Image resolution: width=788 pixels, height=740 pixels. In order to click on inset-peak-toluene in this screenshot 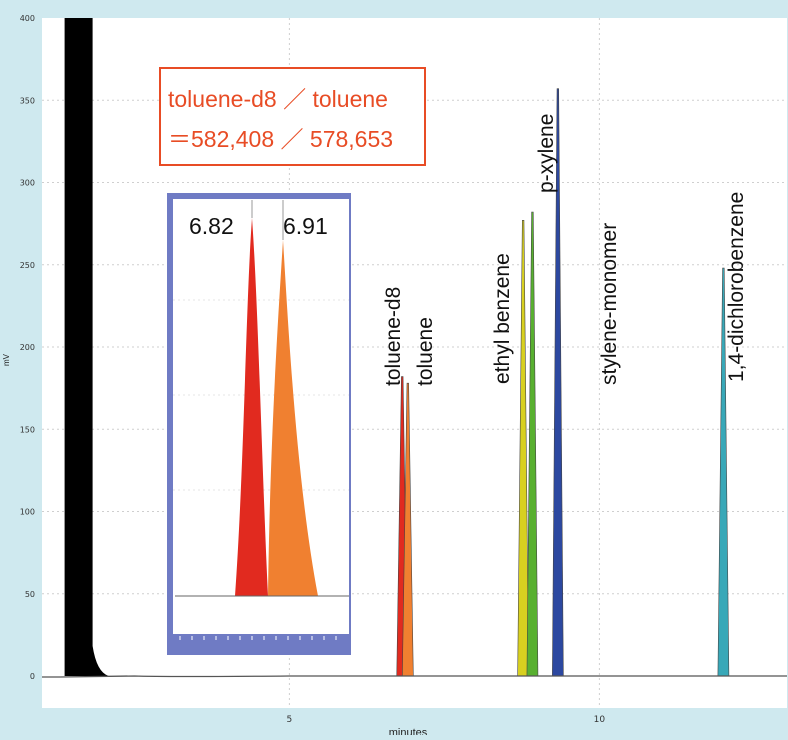, I will do `click(293, 418)`.